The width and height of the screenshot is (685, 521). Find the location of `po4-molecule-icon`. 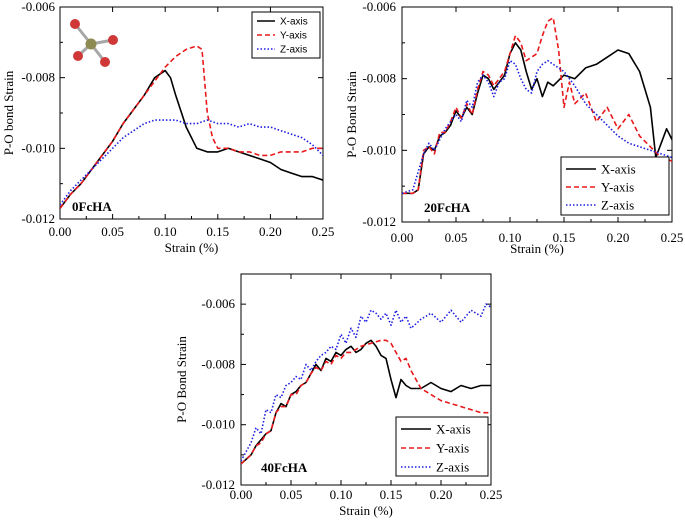

po4-molecule-icon is located at coordinates (94, 43).